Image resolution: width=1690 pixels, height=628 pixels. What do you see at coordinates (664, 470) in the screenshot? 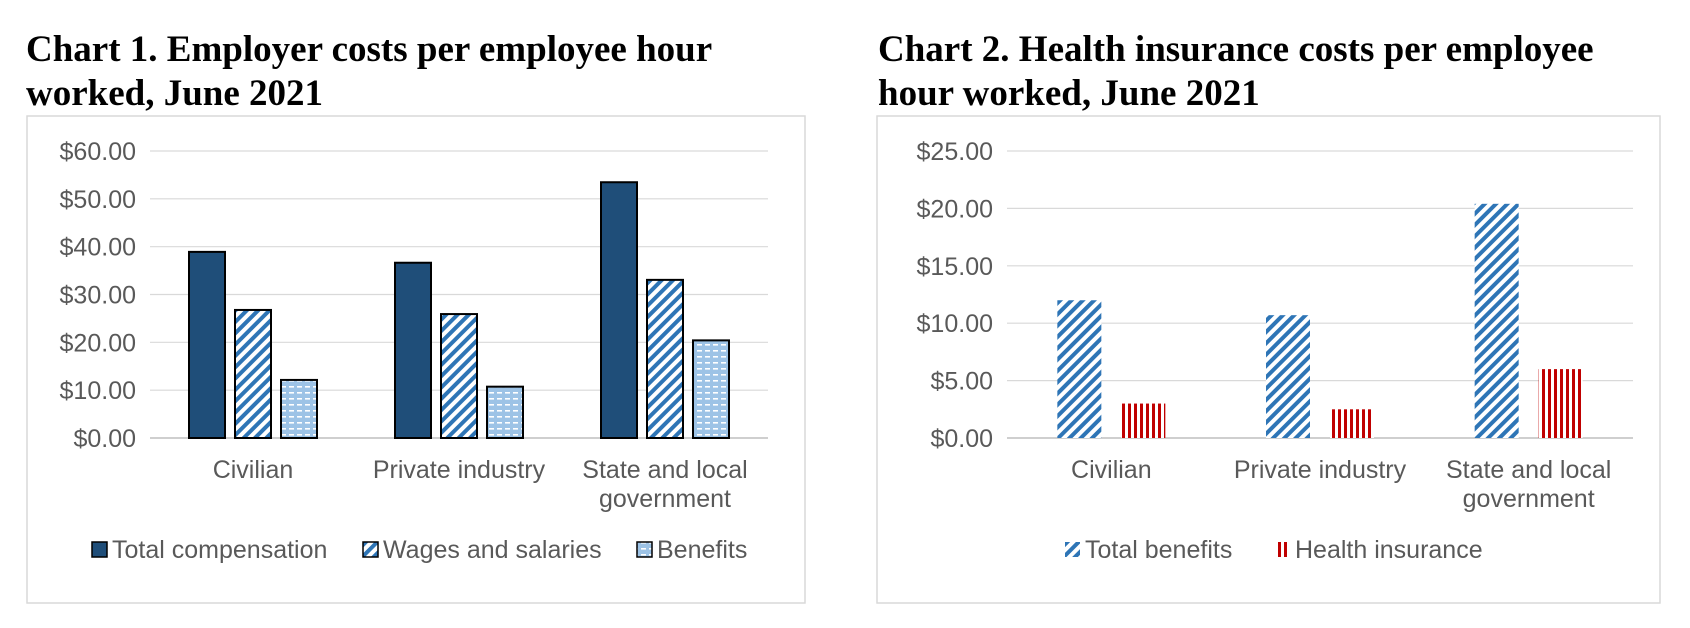
I see `chart-1-category-label: State and local` at bounding box center [664, 470].